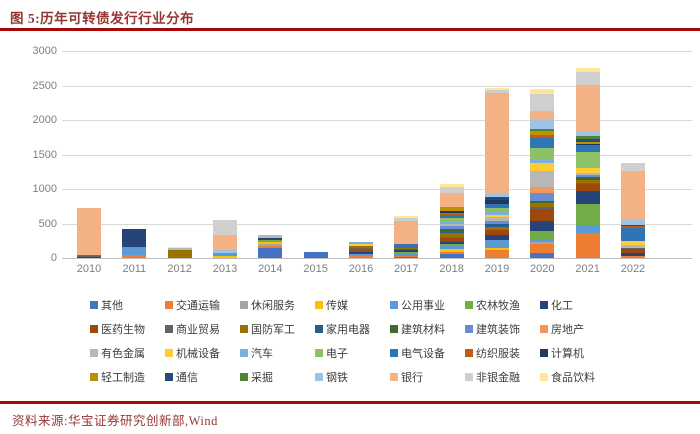 This screenshot has width=700, height=434. Describe the element at coordinates (567, 354) in the screenshot. I see `legend-label: 计算机` at that location.